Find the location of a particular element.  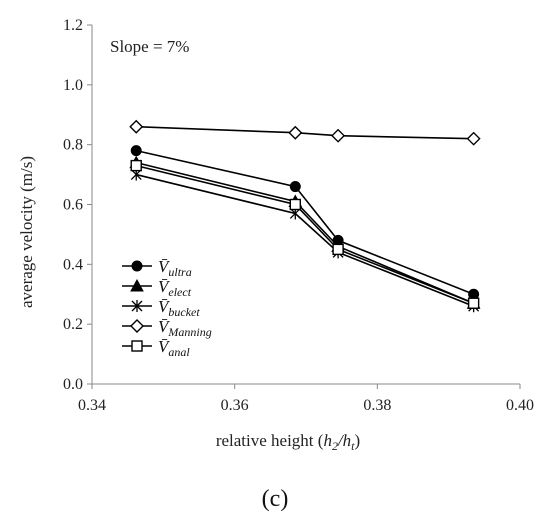

panel-label: (c) is located at coordinates (275, 499).